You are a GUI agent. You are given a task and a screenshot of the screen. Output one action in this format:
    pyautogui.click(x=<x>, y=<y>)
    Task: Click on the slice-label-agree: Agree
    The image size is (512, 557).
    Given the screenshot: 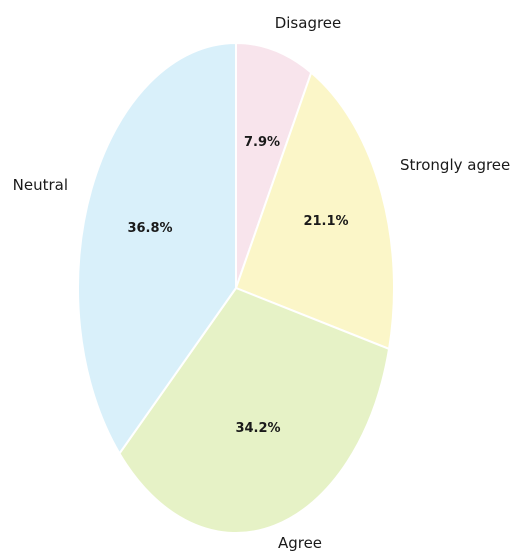 What is the action you would take?
    pyautogui.click(x=300, y=543)
    